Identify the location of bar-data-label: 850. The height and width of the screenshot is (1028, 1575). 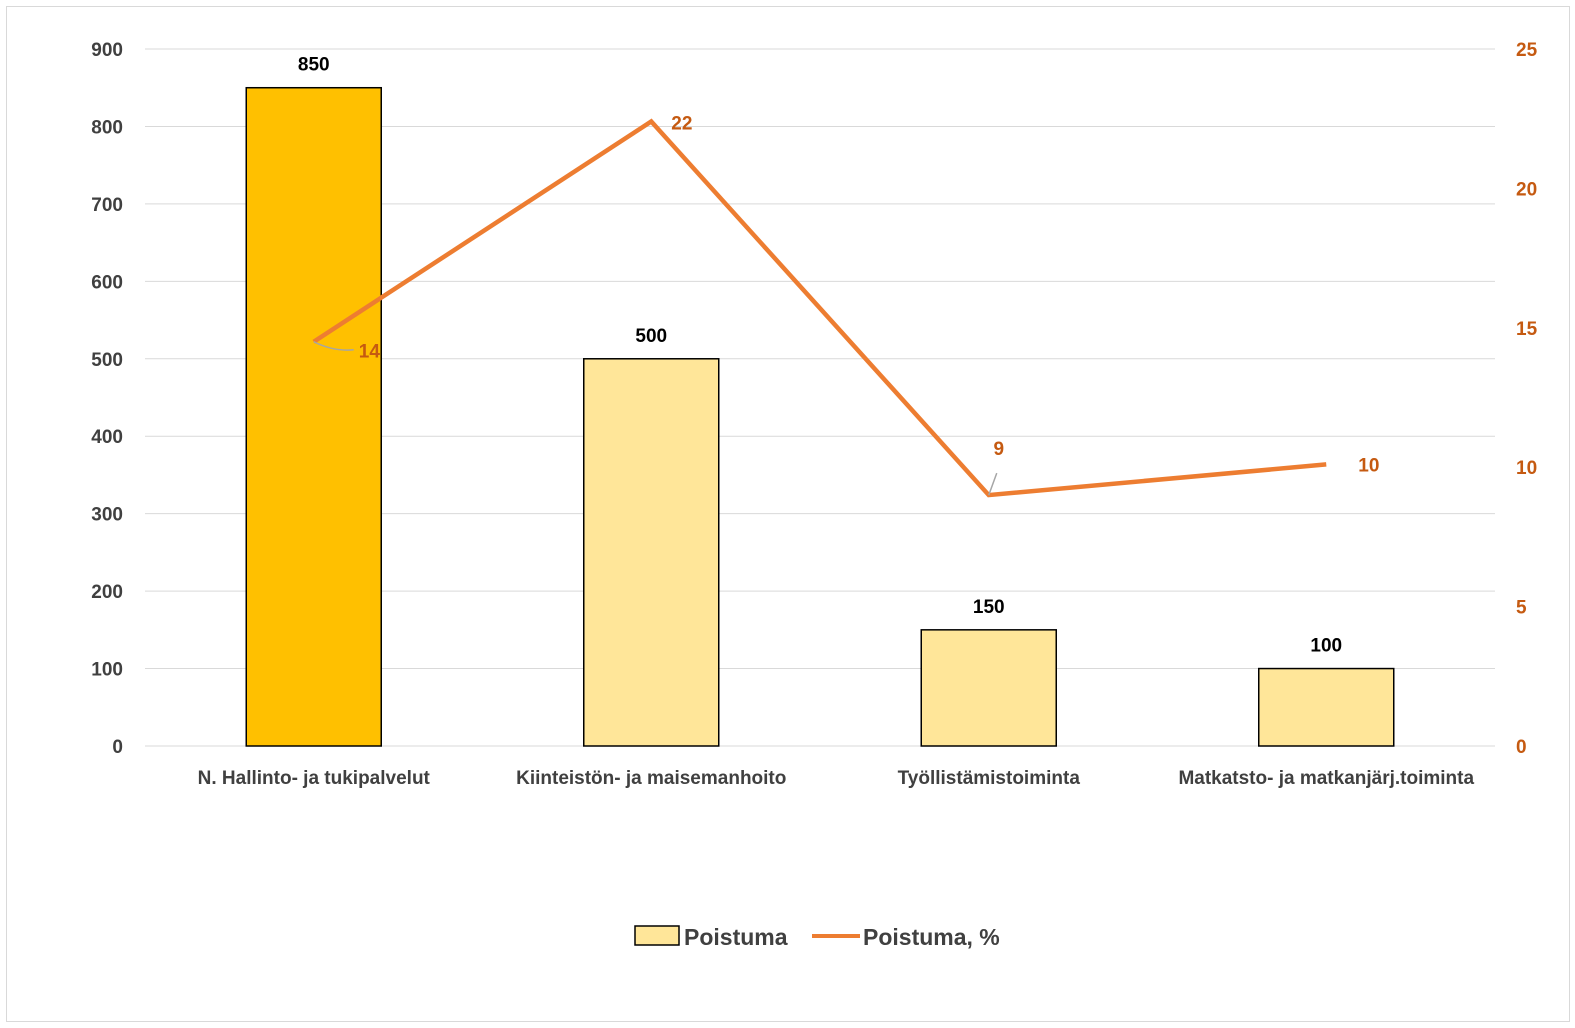
(314, 65).